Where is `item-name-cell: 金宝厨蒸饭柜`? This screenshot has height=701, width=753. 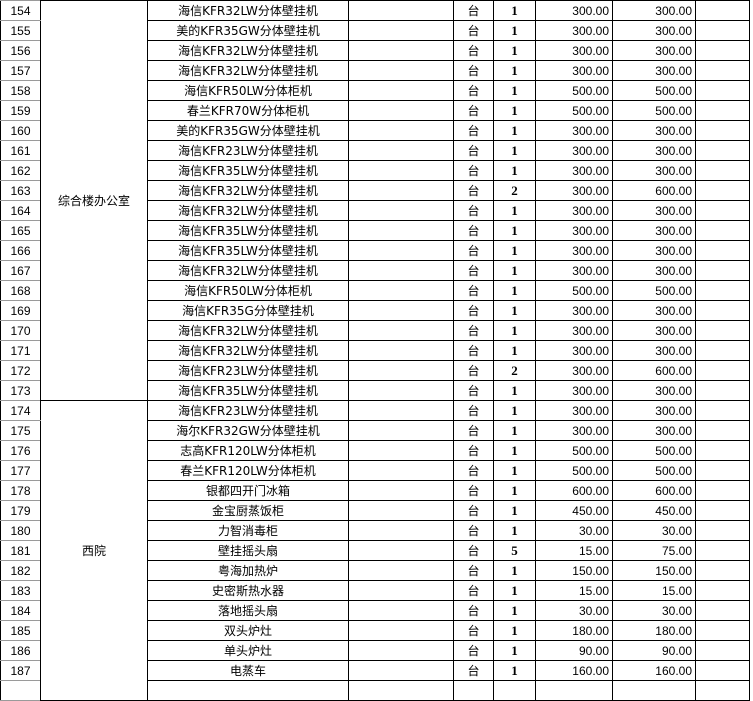
item-name-cell: 金宝厨蒸饭柜 is located at coordinates (248, 510).